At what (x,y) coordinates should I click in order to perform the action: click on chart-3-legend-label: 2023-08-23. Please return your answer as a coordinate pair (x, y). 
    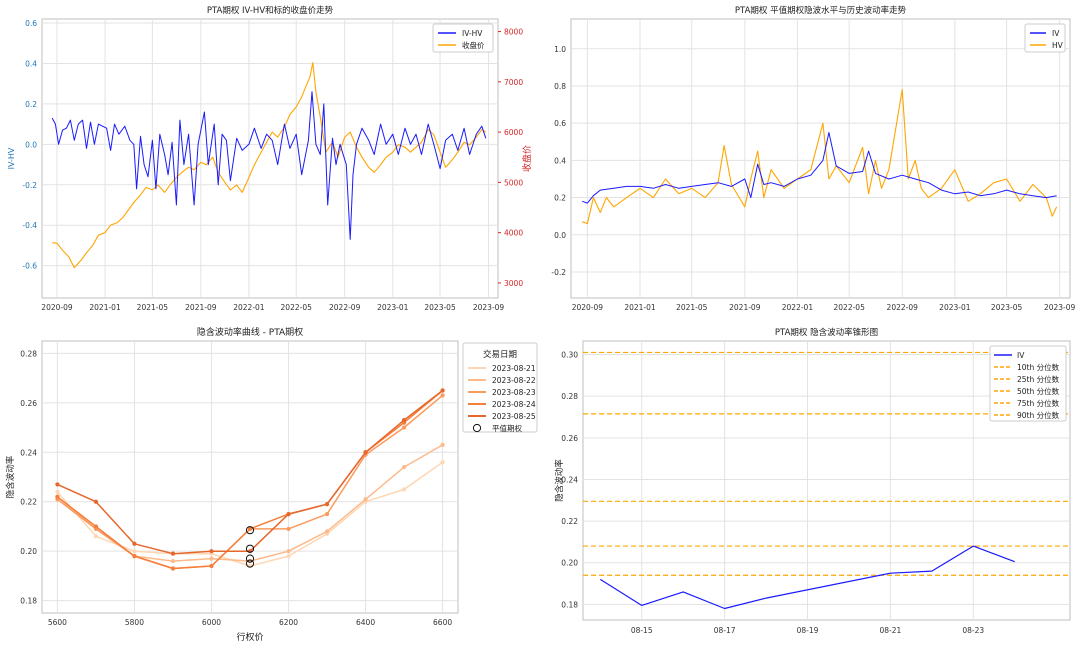
    Looking at the image, I should click on (514, 392).